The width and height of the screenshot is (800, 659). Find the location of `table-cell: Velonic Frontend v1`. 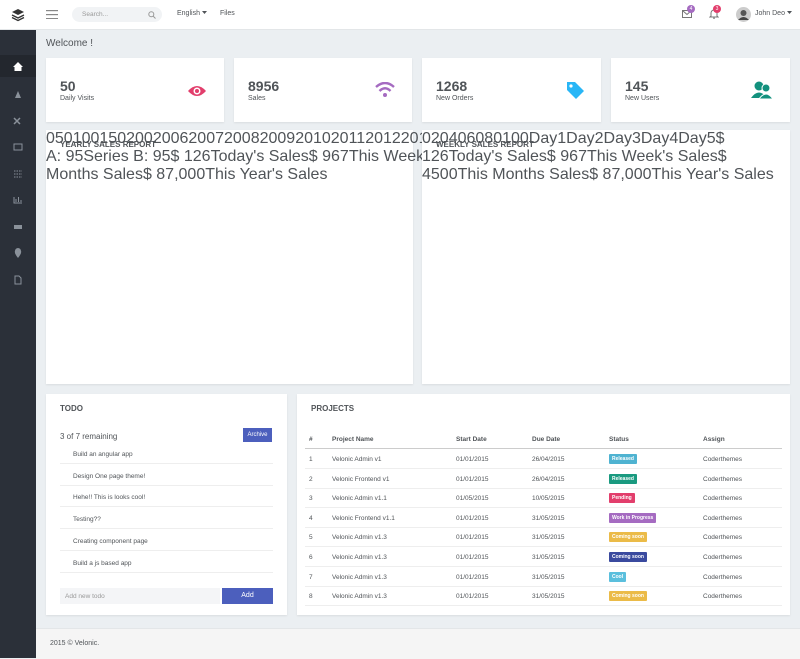

table-cell: Velonic Frontend v1 is located at coordinates (361, 479).